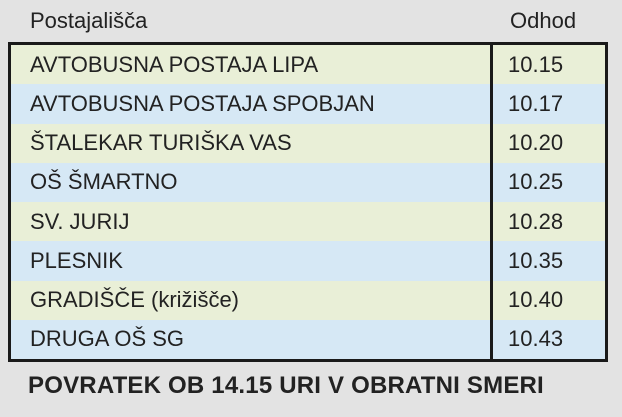 The image size is (622, 417). Describe the element at coordinates (107, 339) in the screenshot. I see `stop-name-cell: DRUGA OŠ SG` at that location.